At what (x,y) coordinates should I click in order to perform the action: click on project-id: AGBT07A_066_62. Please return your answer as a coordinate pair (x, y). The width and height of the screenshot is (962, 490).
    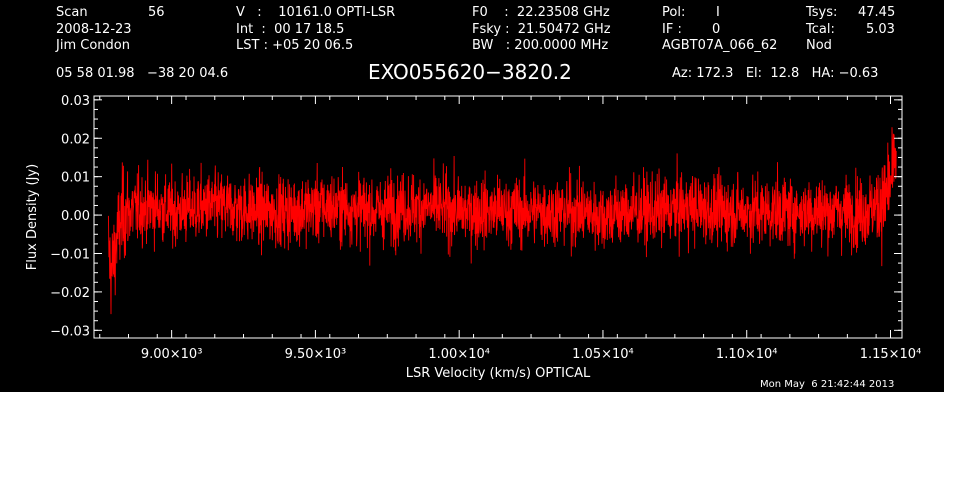
    Looking at the image, I should click on (720, 45).